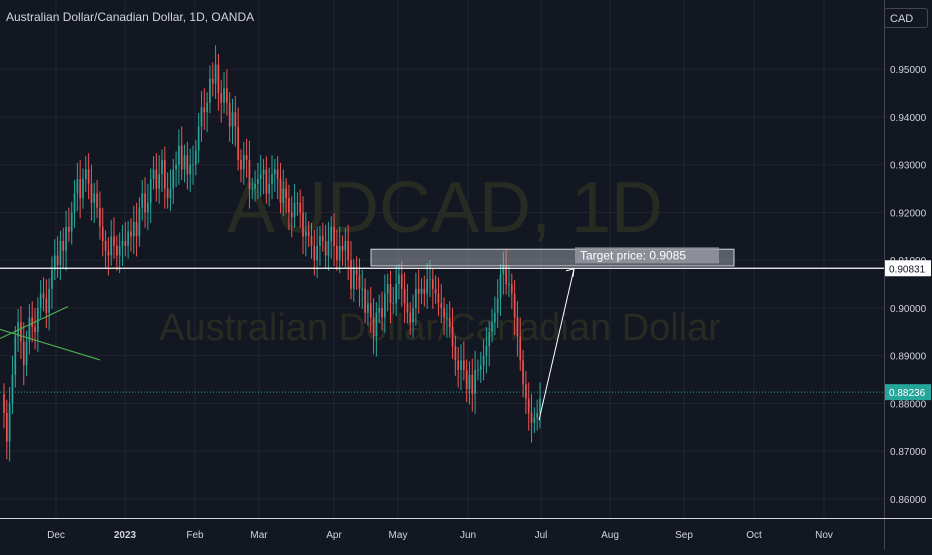 The height and width of the screenshot is (555, 932). I want to click on y-tick-label: 0.90000, so click(908, 309).